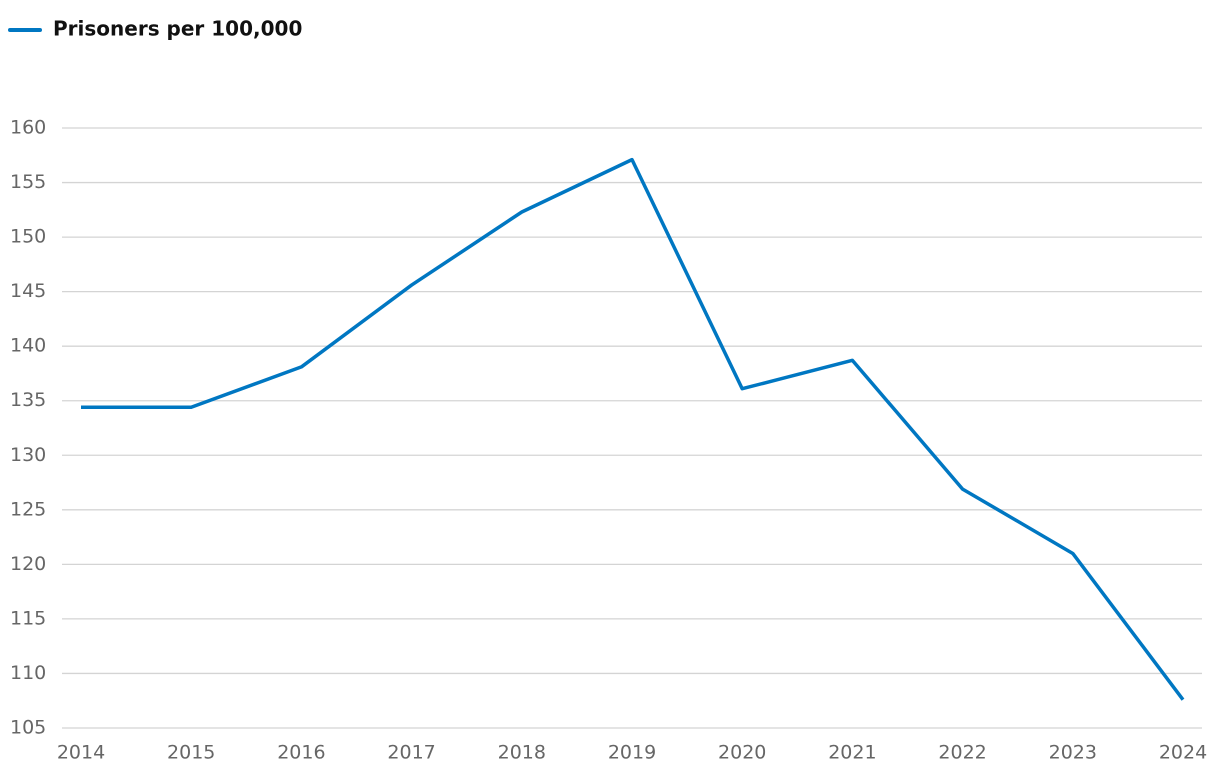 Image resolution: width=1220 pixels, height=774 pixels. What do you see at coordinates (28, 673) in the screenshot?
I see `y-tick-label: 110` at bounding box center [28, 673].